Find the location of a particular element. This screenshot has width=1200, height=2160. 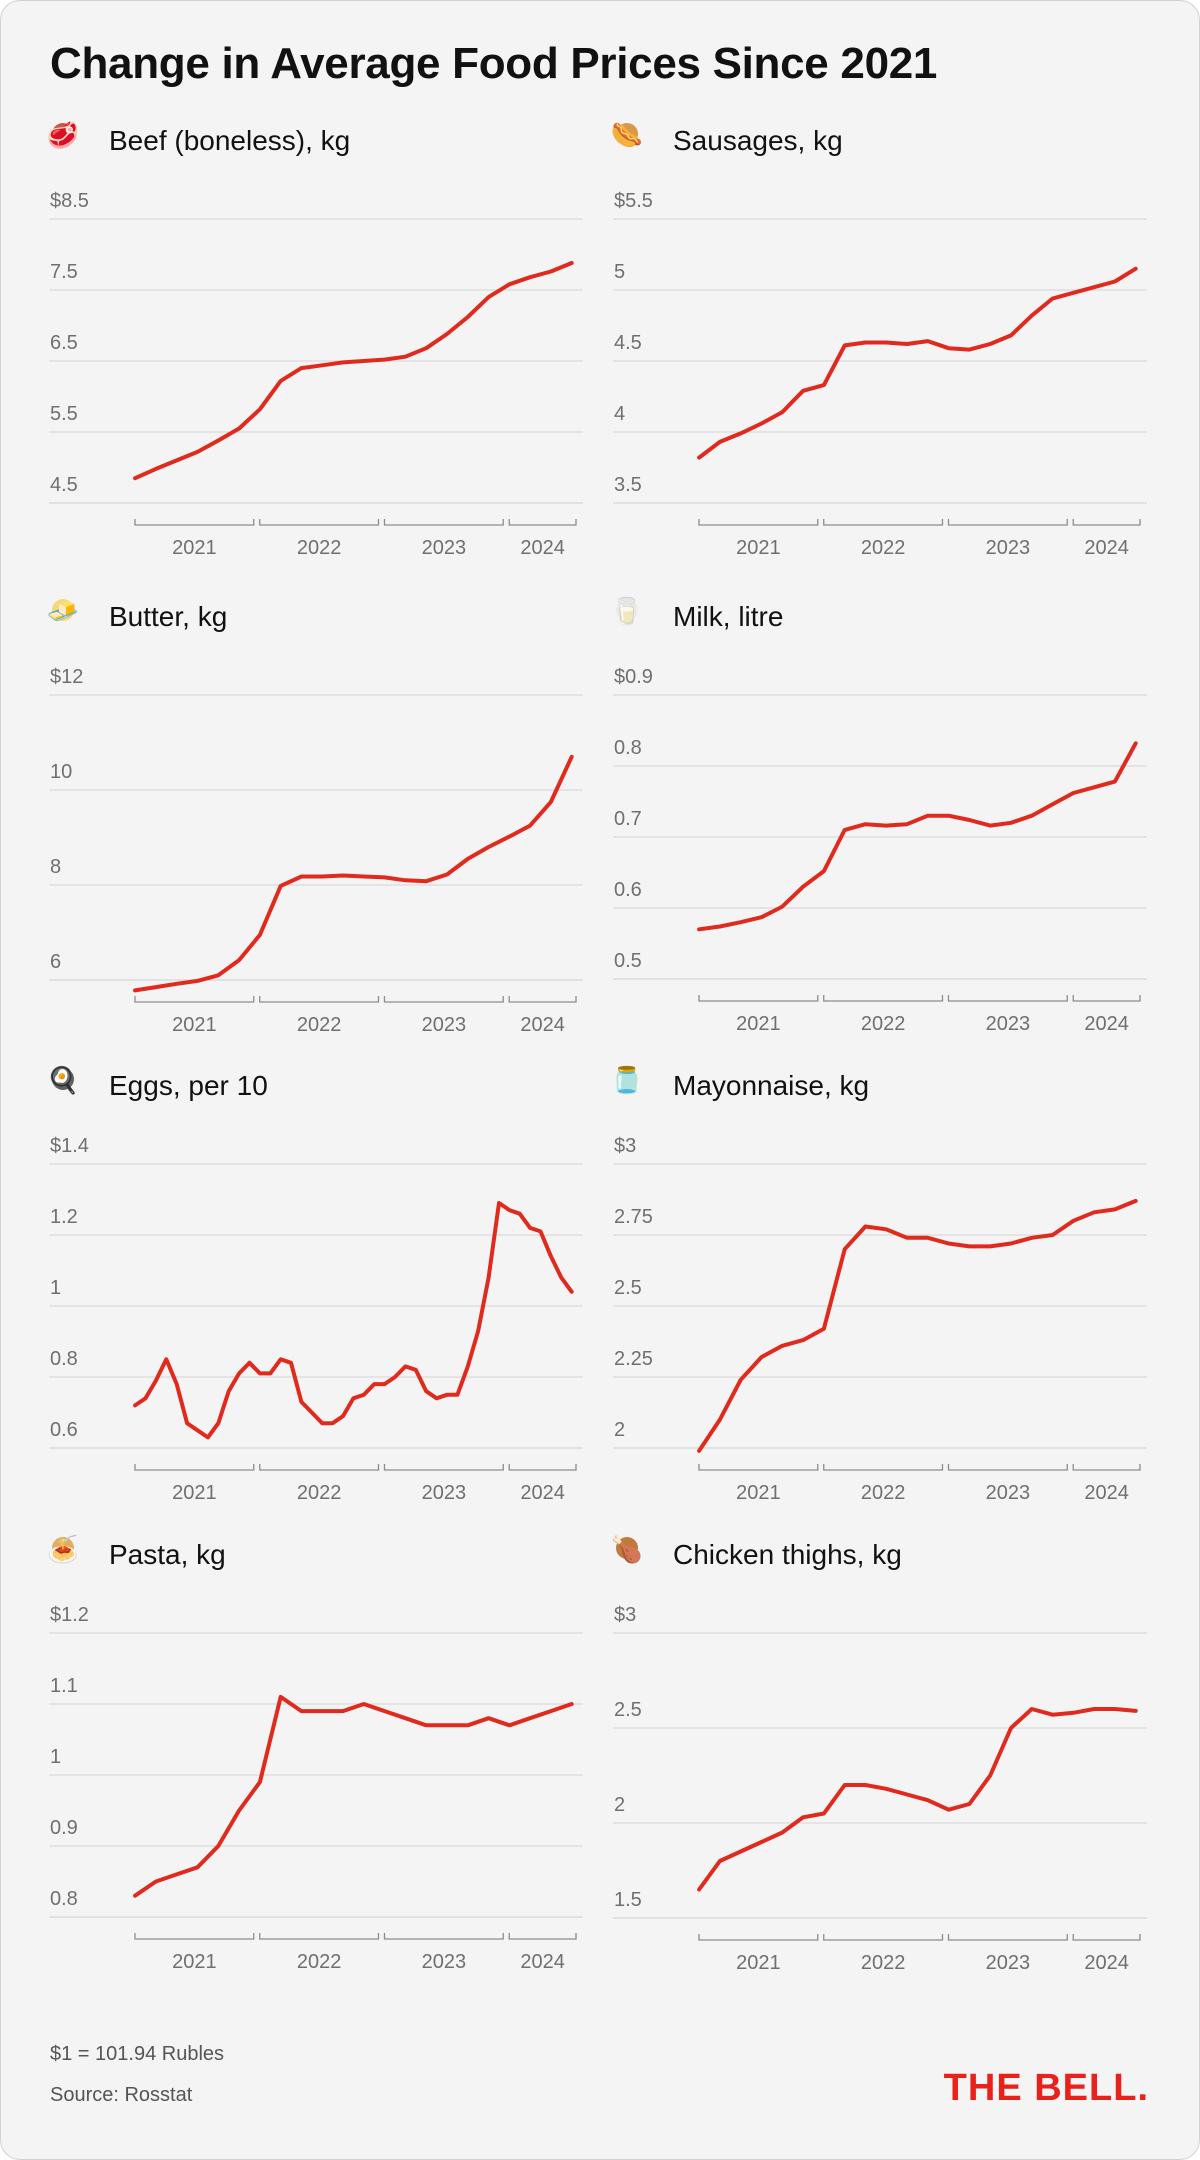

y-tick-label: 6.5 is located at coordinates (64, 343).